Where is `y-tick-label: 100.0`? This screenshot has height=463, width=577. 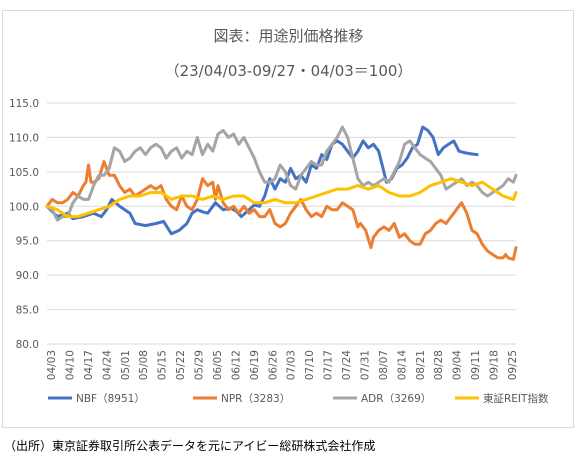
y-tick-label: 100.0 is located at coordinates (24, 207).